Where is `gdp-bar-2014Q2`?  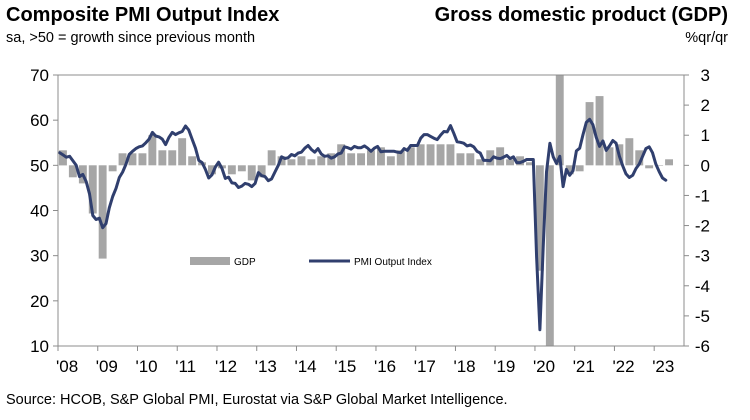
gdp-bar-2014Q2 is located at coordinates (311, 162).